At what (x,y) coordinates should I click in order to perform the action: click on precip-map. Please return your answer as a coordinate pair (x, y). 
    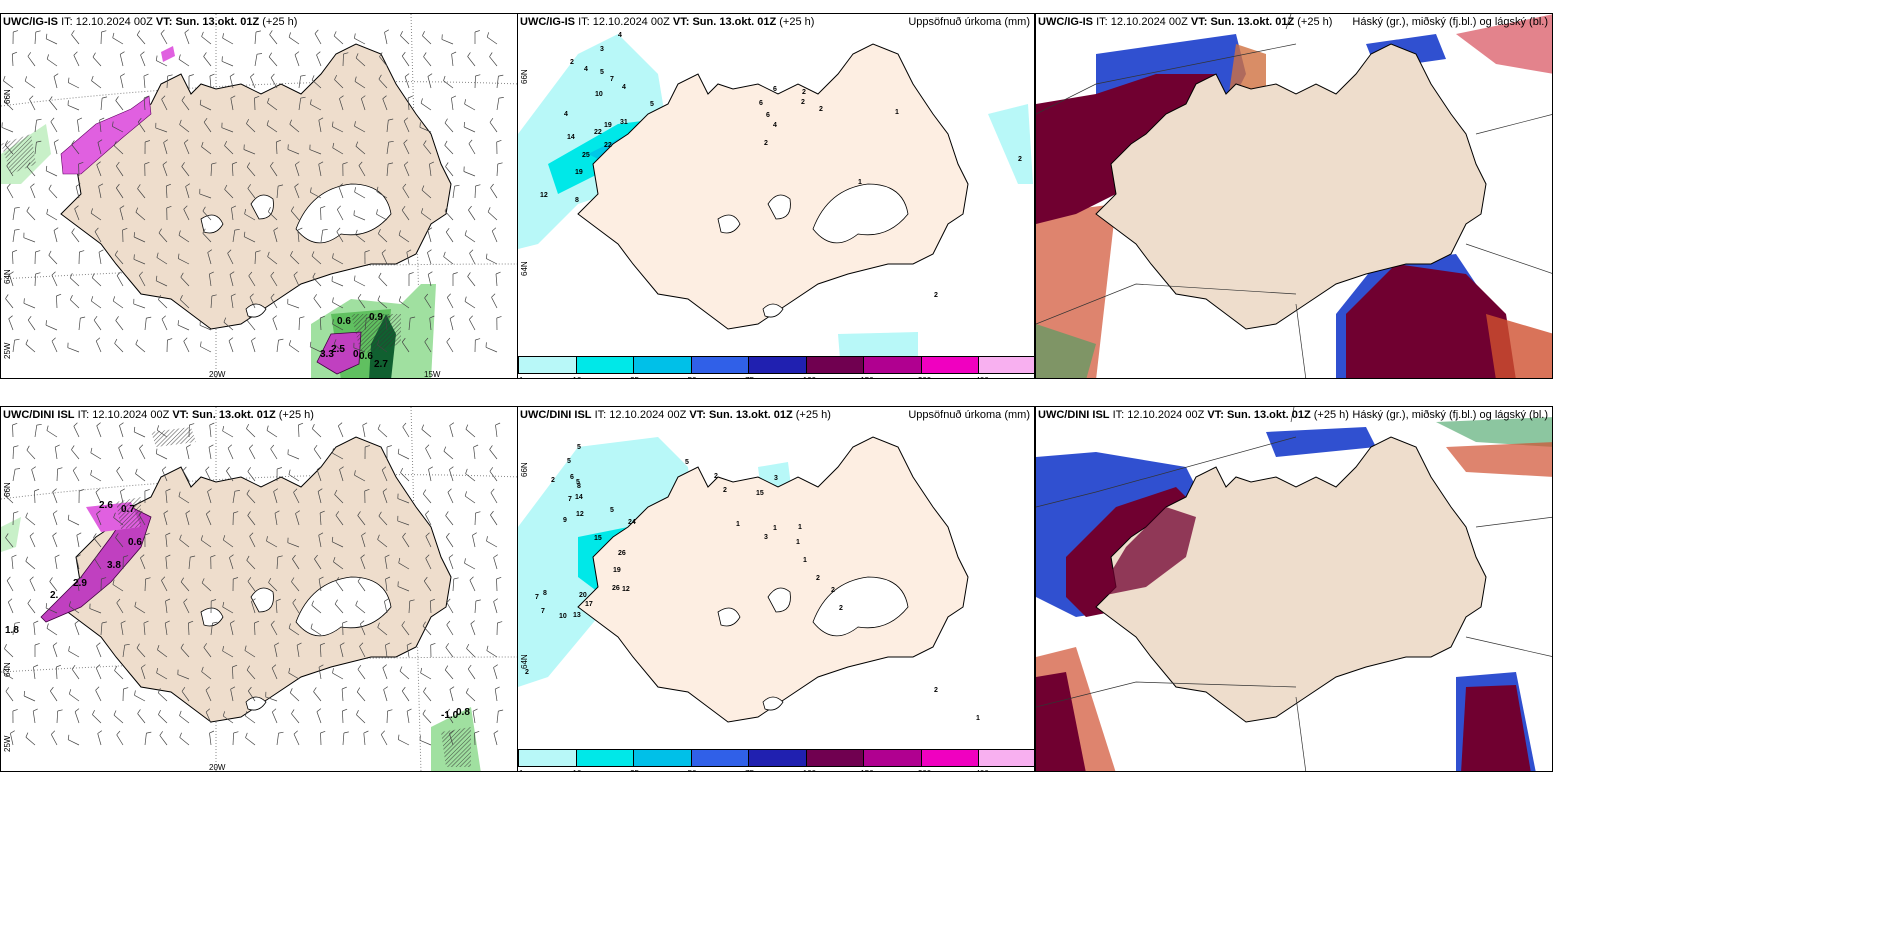
    Looking at the image, I should click on (775, 196).